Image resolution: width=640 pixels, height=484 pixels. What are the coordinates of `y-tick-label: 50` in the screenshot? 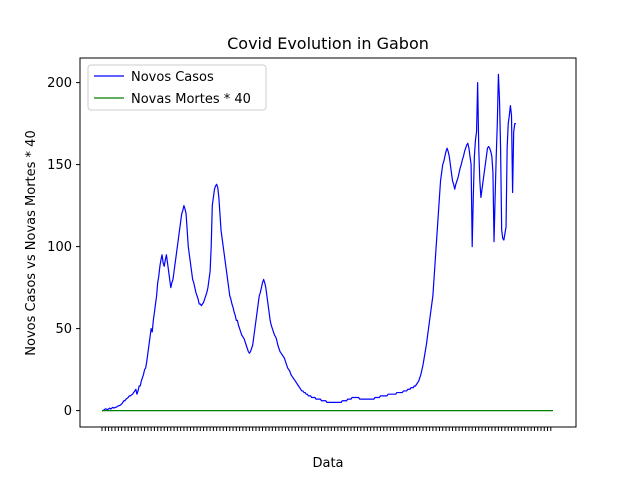 It's located at (63, 329).